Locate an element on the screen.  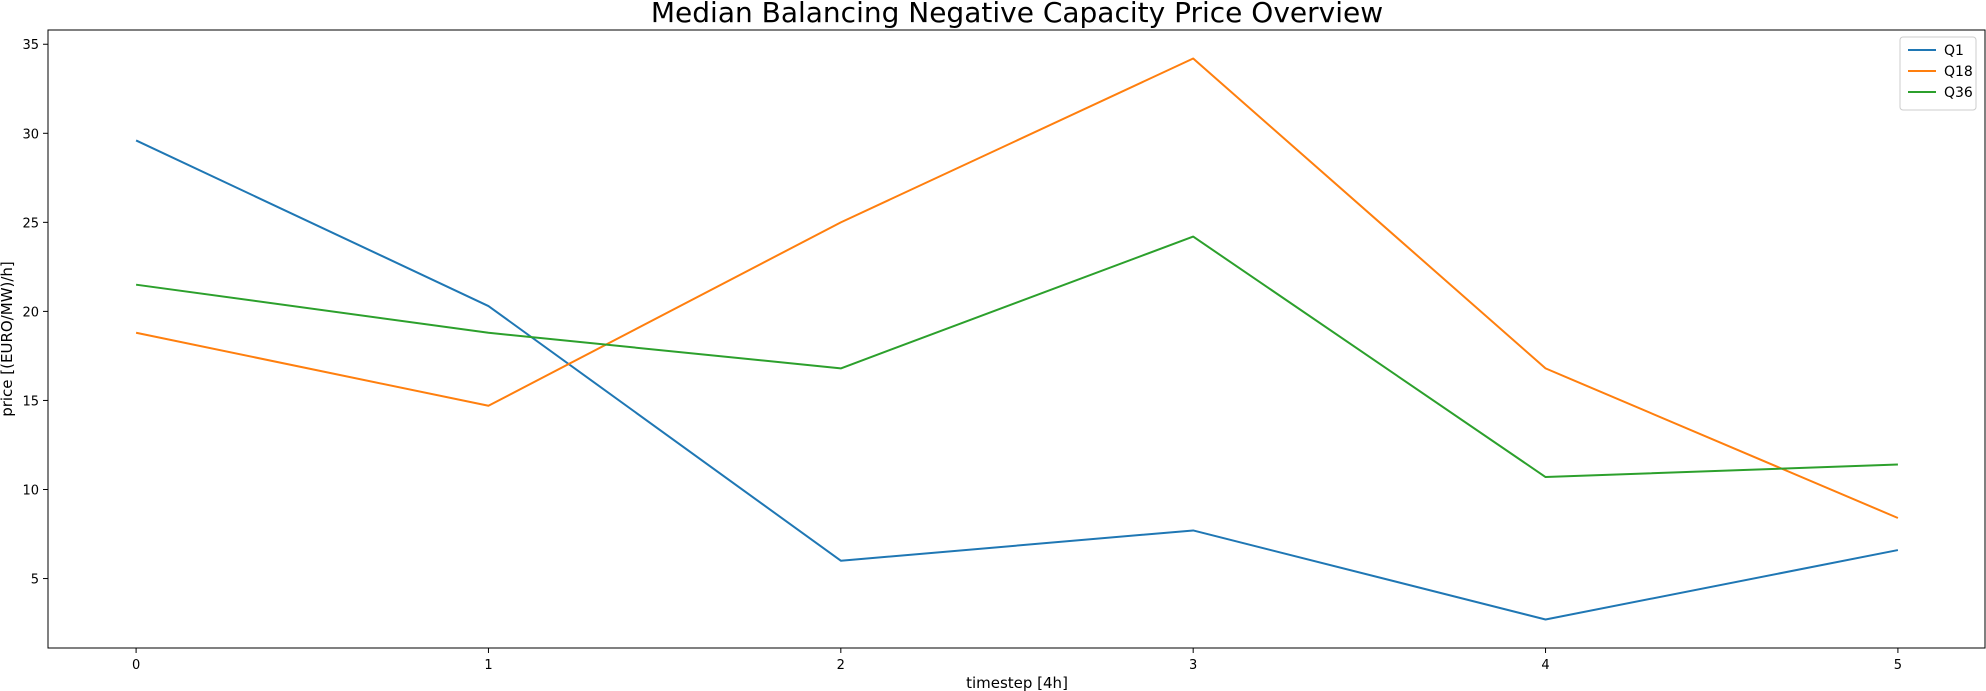
x-tick-label: 5 is located at coordinates (1898, 665).